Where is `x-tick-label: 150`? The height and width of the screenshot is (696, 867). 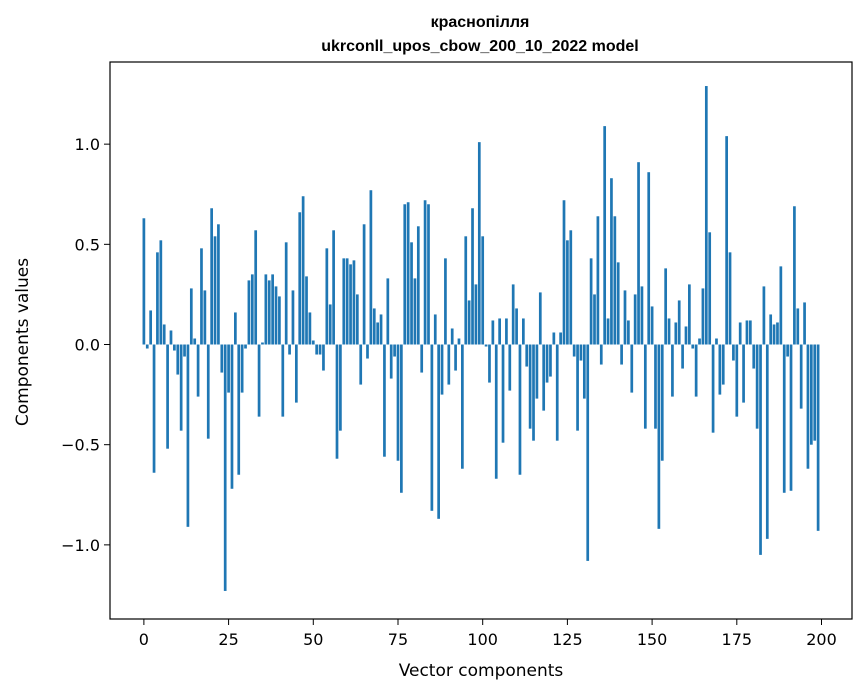 x-tick-label: 150 is located at coordinates (652, 639).